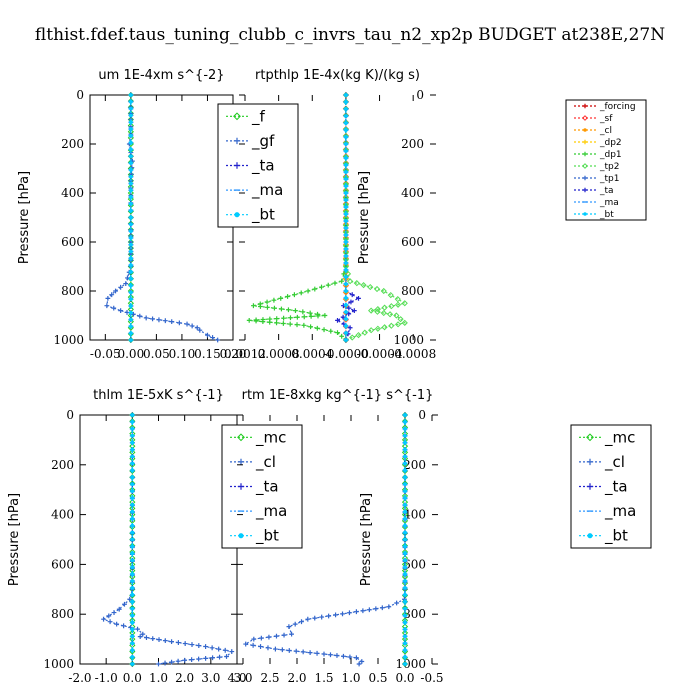  Describe the element at coordinates (338, 395) in the screenshot. I see `panel-title: rtm 1E-8xkg kg^{-1} s^{-1}` at that location.